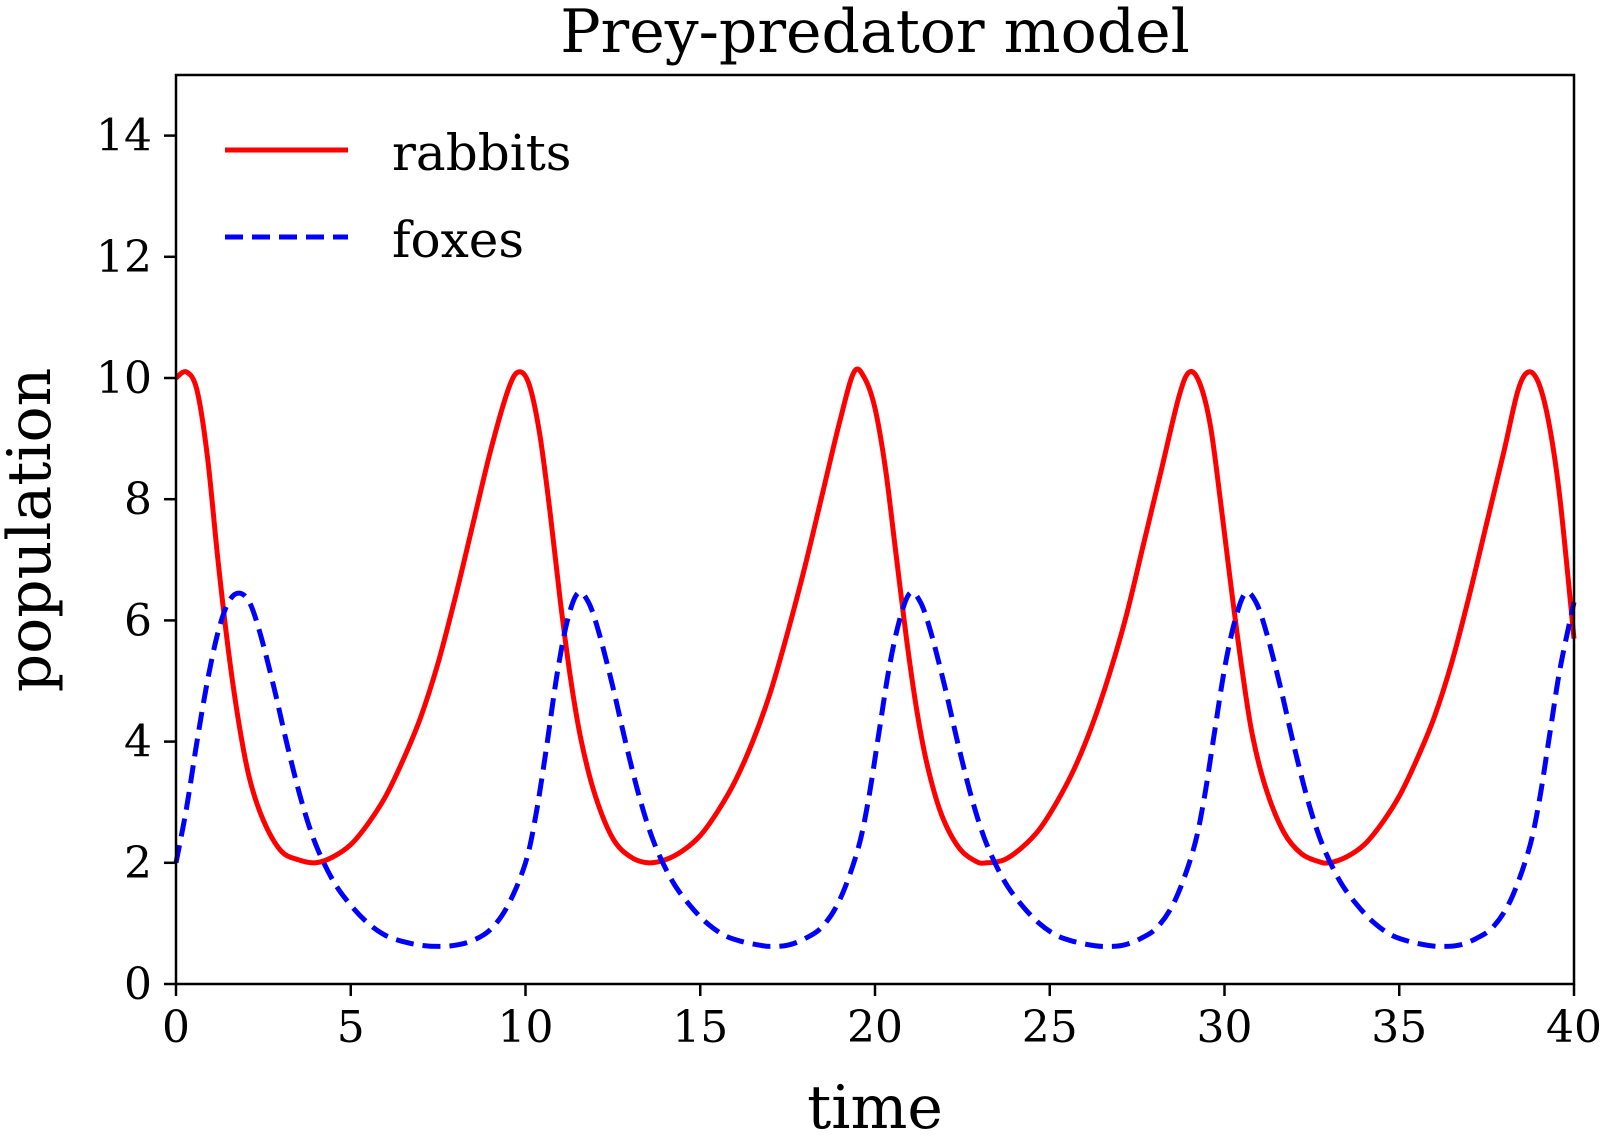 Image resolution: width=1601 pixels, height=1142 pixels. Describe the element at coordinates (1573, 1027) in the screenshot. I see `x-tick-label: 40` at that location.